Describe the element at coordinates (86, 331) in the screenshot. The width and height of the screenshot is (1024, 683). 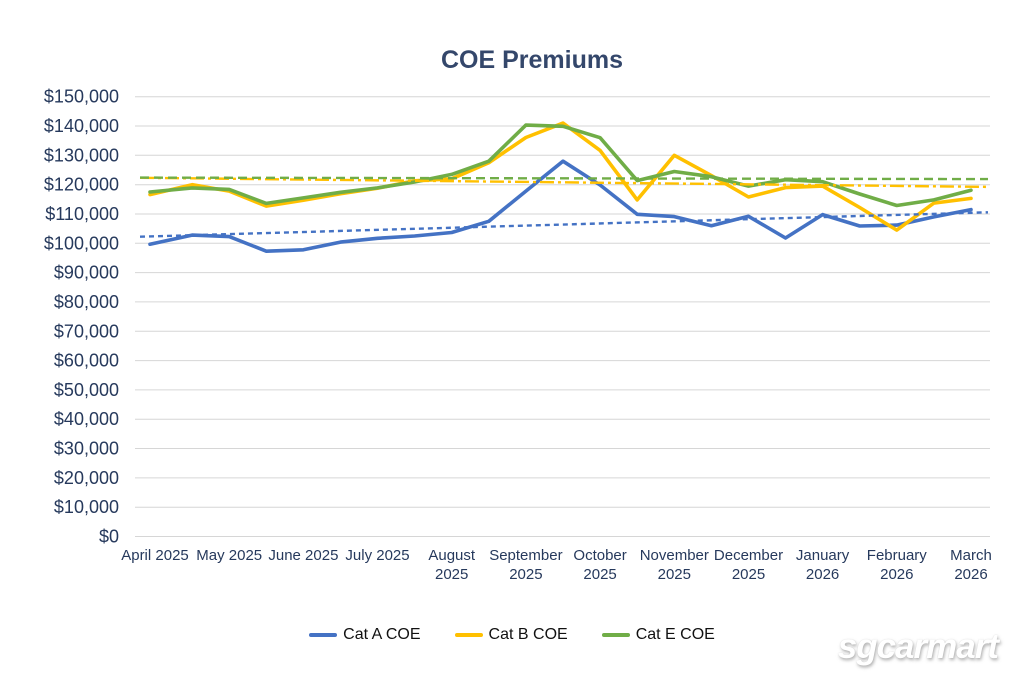
I see `y-axis-tick-label: $70,000` at that location.